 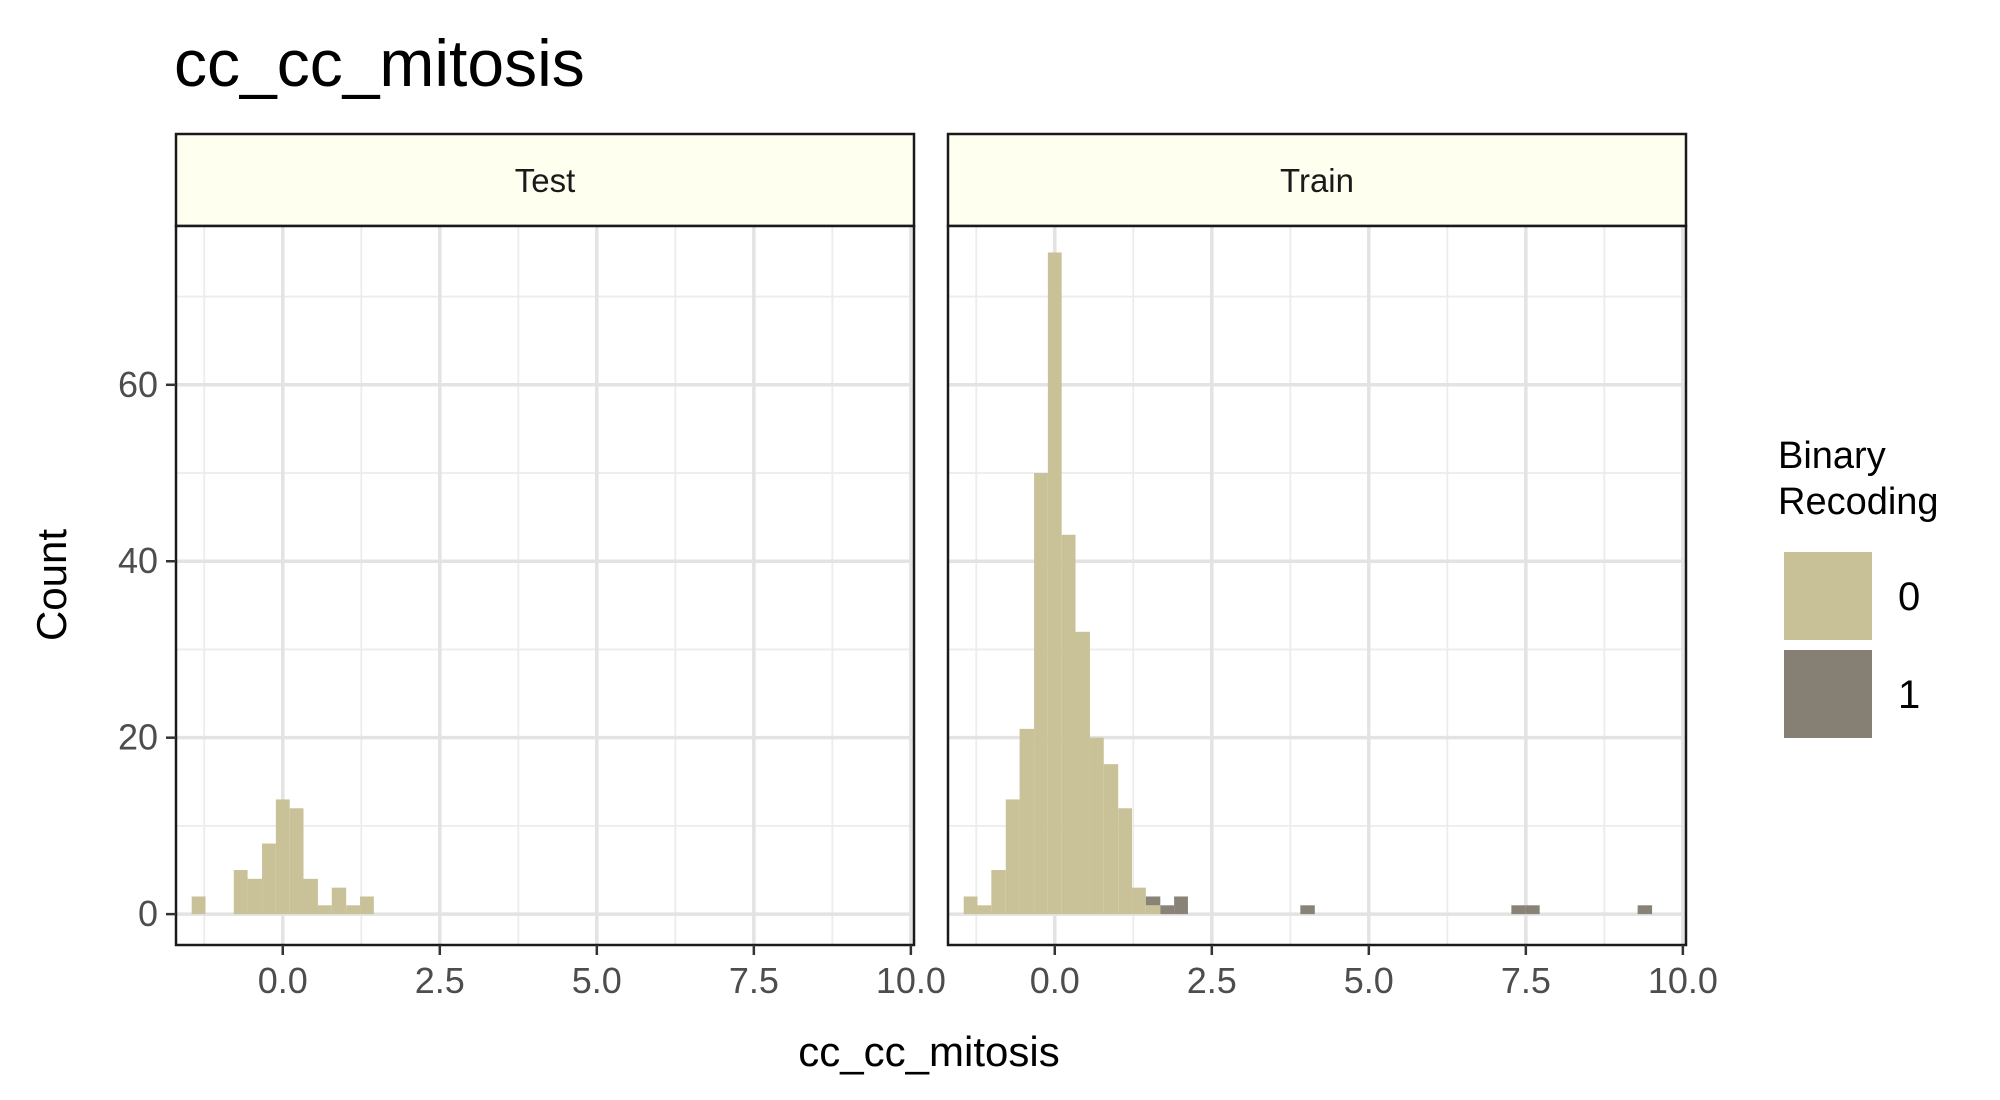 What do you see at coordinates (51, 585) in the screenshot?
I see `y-axis-title: Count` at bounding box center [51, 585].